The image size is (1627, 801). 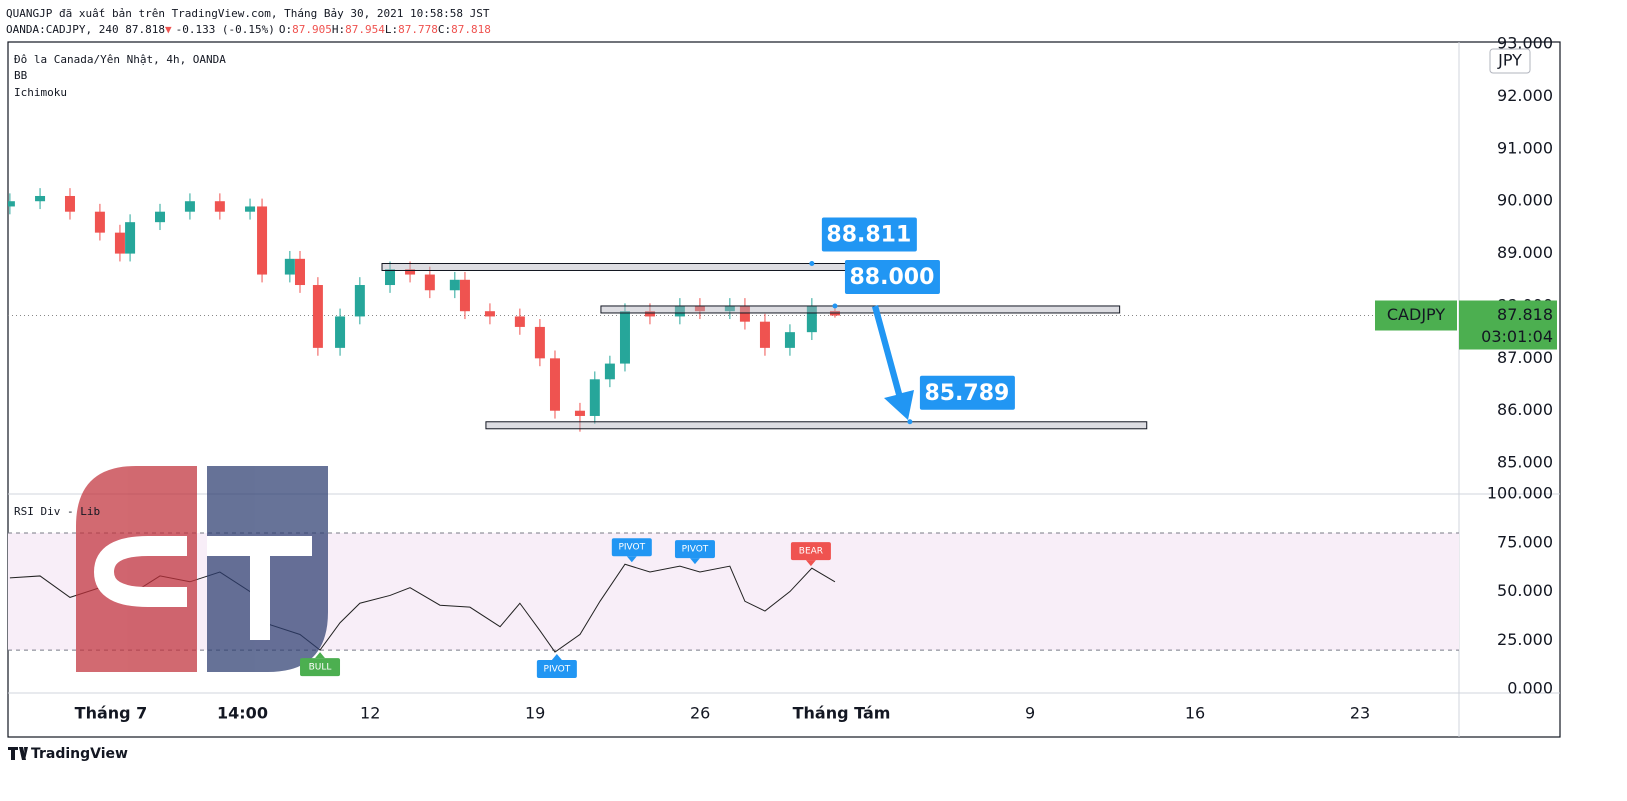 What do you see at coordinates (1525, 200) in the screenshot?
I see `price-tick-label: 90.000` at bounding box center [1525, 200].